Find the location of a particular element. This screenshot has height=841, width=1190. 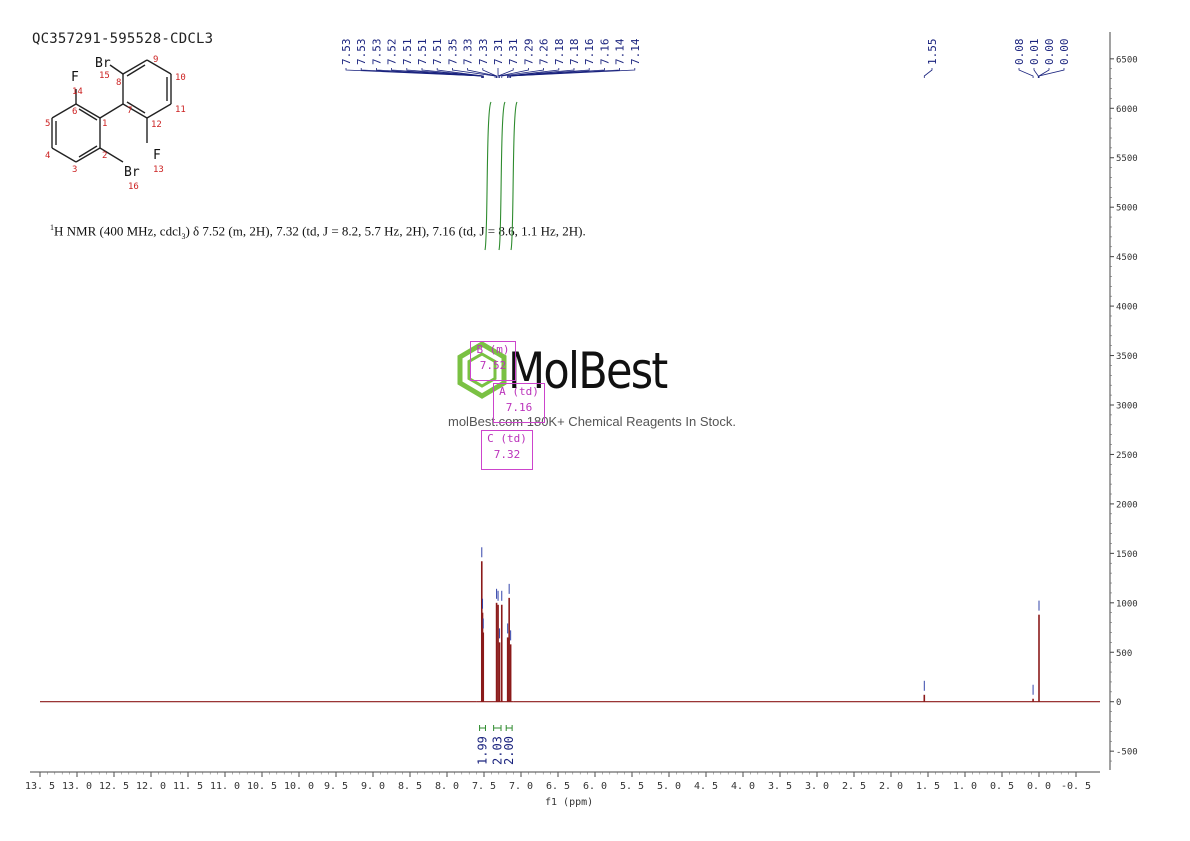

y-tick-label: 5000 is located at coordinates (1127, 209).